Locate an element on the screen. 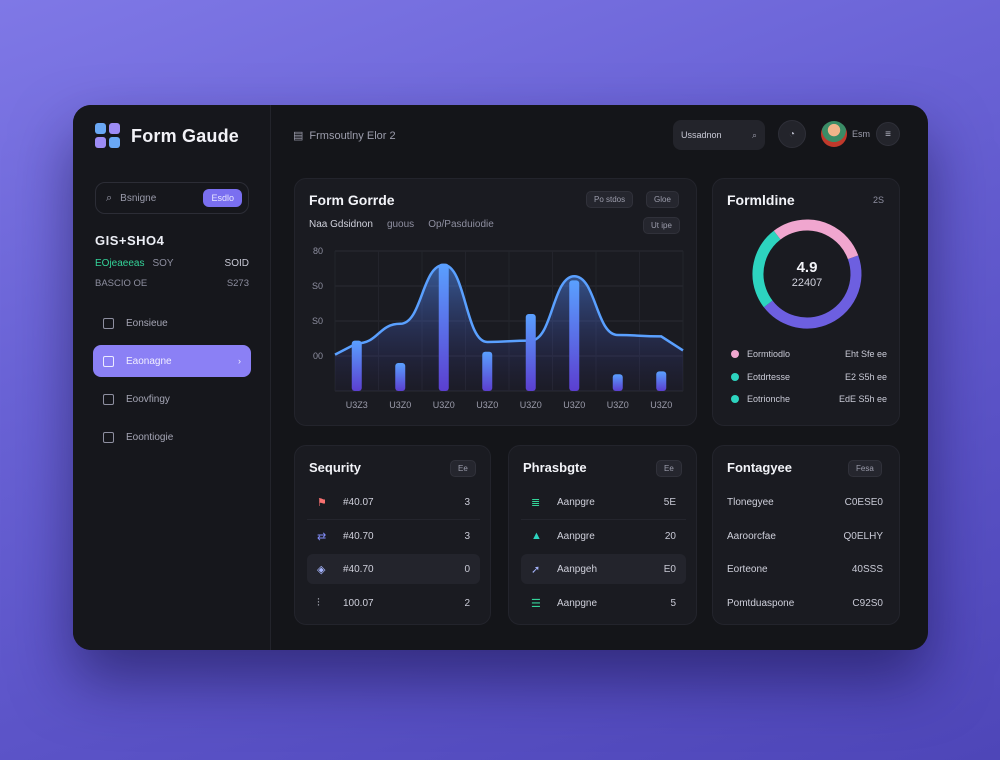 The height and width of the screenshot is (760, 1000). stat-mid: SOY is located at coordinates (163, 263).